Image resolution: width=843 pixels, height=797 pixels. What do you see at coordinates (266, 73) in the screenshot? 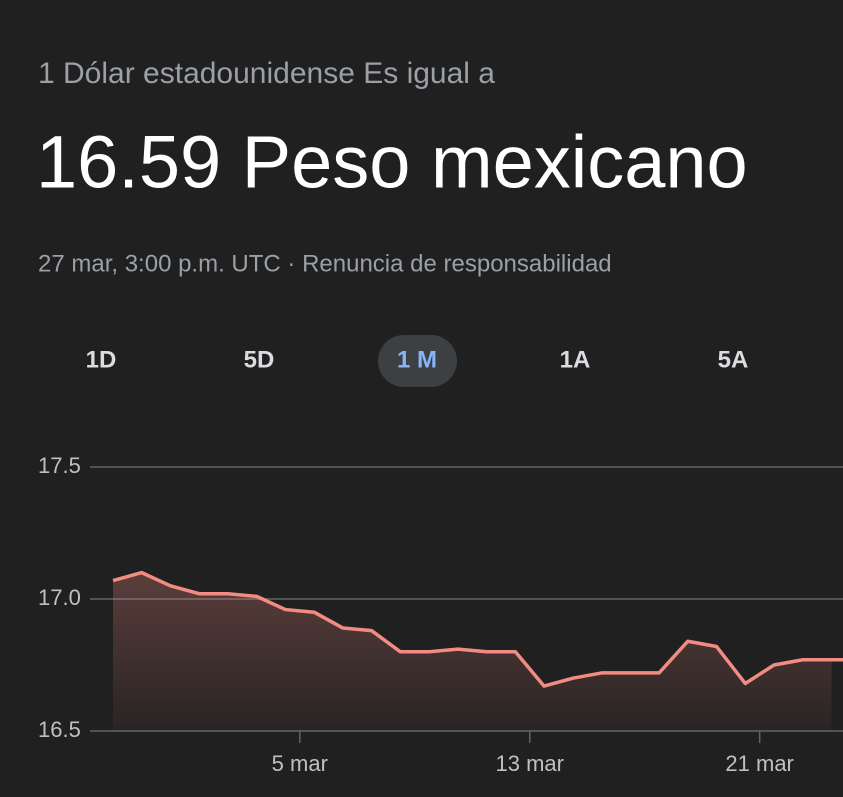
I see `subtitle: 1 Dólar estadounidense Es igual a` at bounding box center [266, 73].